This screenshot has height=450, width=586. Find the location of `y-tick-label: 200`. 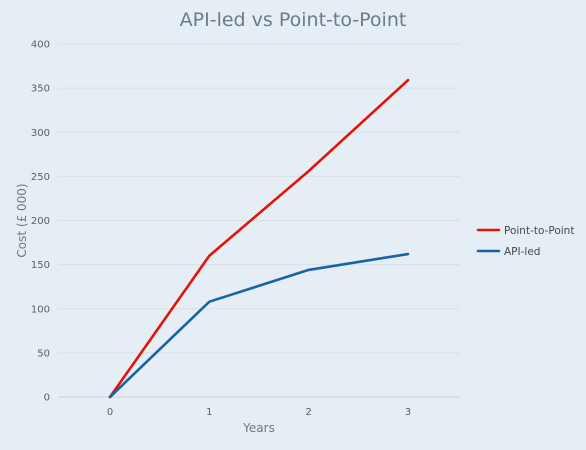

y-tick-label: 200 is located at coordinates (40, 221).